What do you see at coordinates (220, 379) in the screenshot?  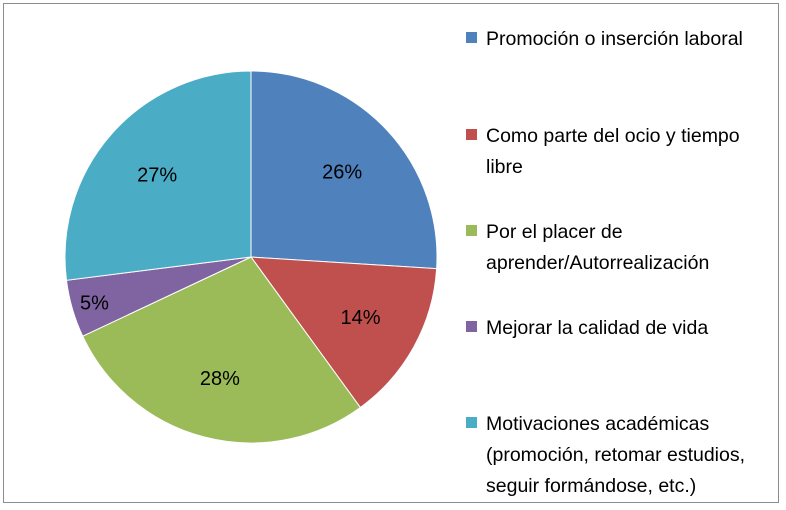 I see `slice-value-label-3: 28%` at bounding box center [220, 379].